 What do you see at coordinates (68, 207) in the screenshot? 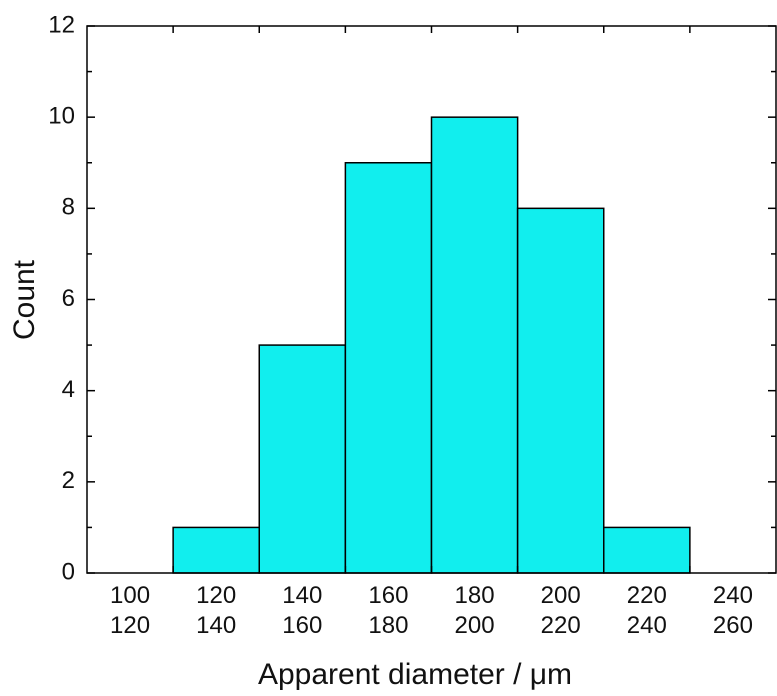
I see `y-tick-label: 8` at bounding box center [68, 207].